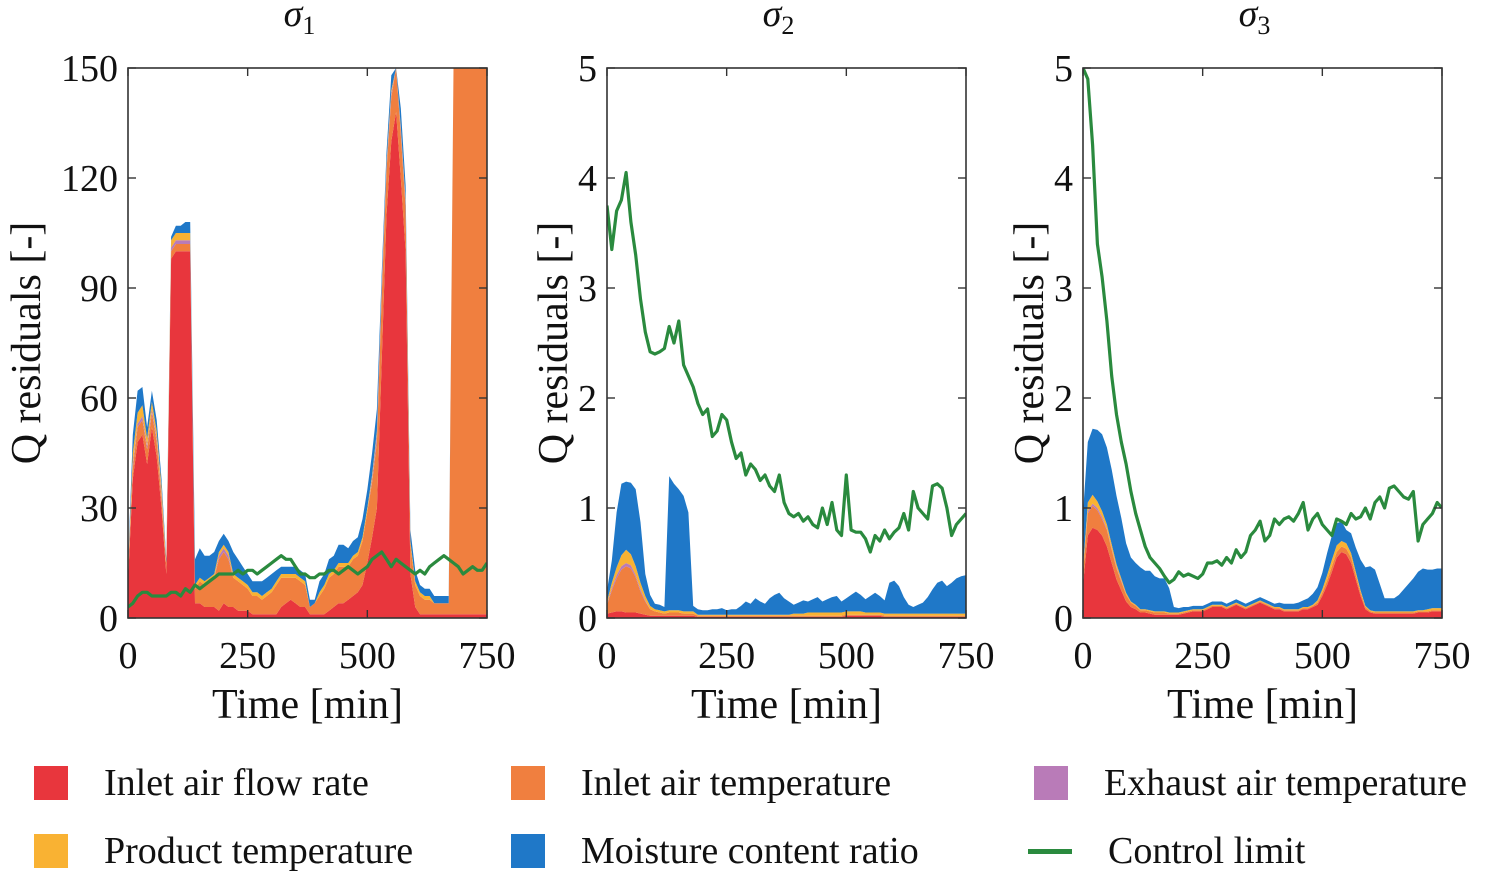 Image resolution: width=1500 pixels, height=873 pixels. I want to click on legend-item: Inlet air temperature, so click(701, 783).